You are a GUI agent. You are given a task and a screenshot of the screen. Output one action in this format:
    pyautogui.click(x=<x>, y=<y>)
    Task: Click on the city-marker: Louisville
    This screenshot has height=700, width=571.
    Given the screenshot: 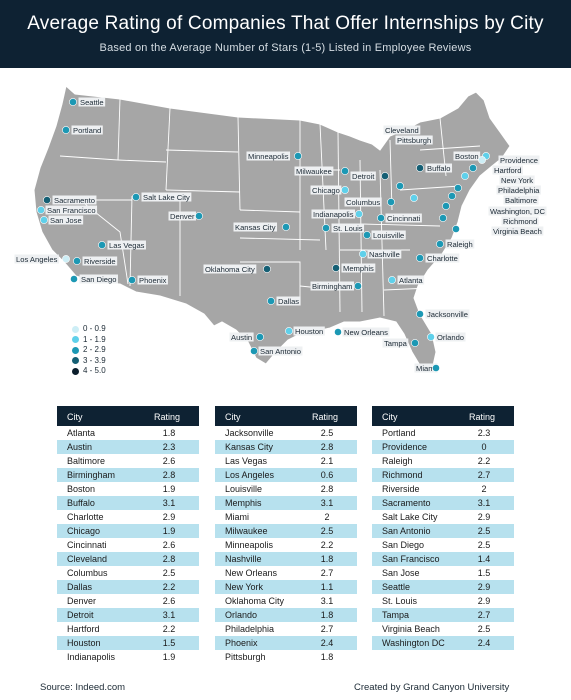 What is the action you would take?
    pyautogui.click(x=384, y=235)
    